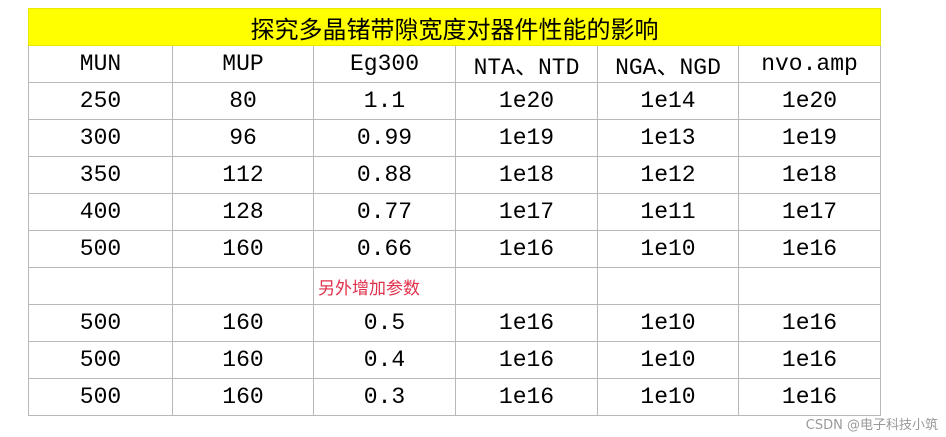 This screenshot has width=946, height=437. I want to click on note-row: 另外增加参数, so click(454, 286).